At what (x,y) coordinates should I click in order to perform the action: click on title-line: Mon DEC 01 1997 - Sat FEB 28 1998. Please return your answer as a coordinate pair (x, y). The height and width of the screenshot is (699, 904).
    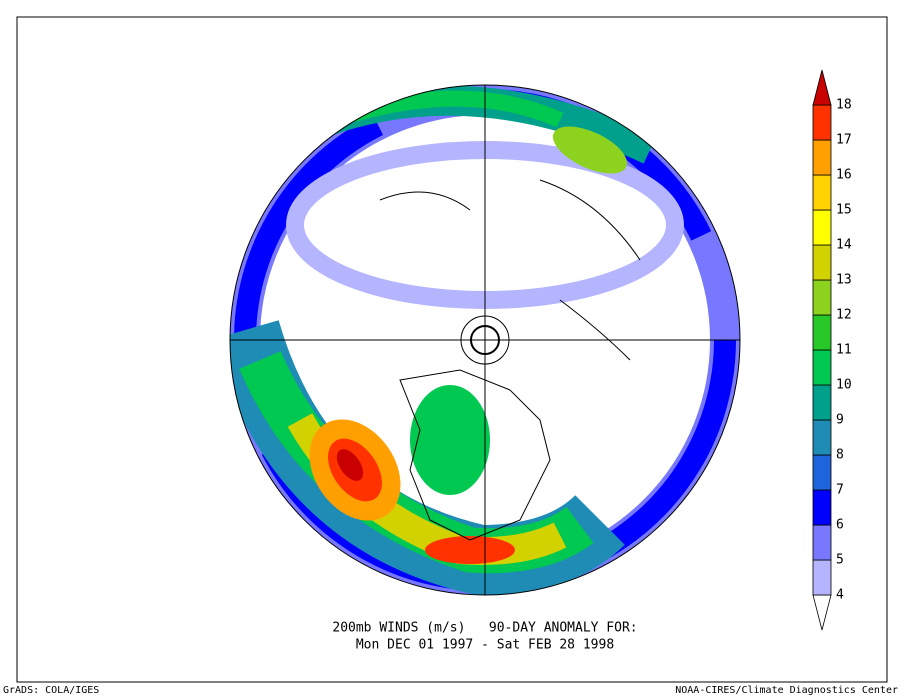
    Looking at the image, I should click on (485, 645).